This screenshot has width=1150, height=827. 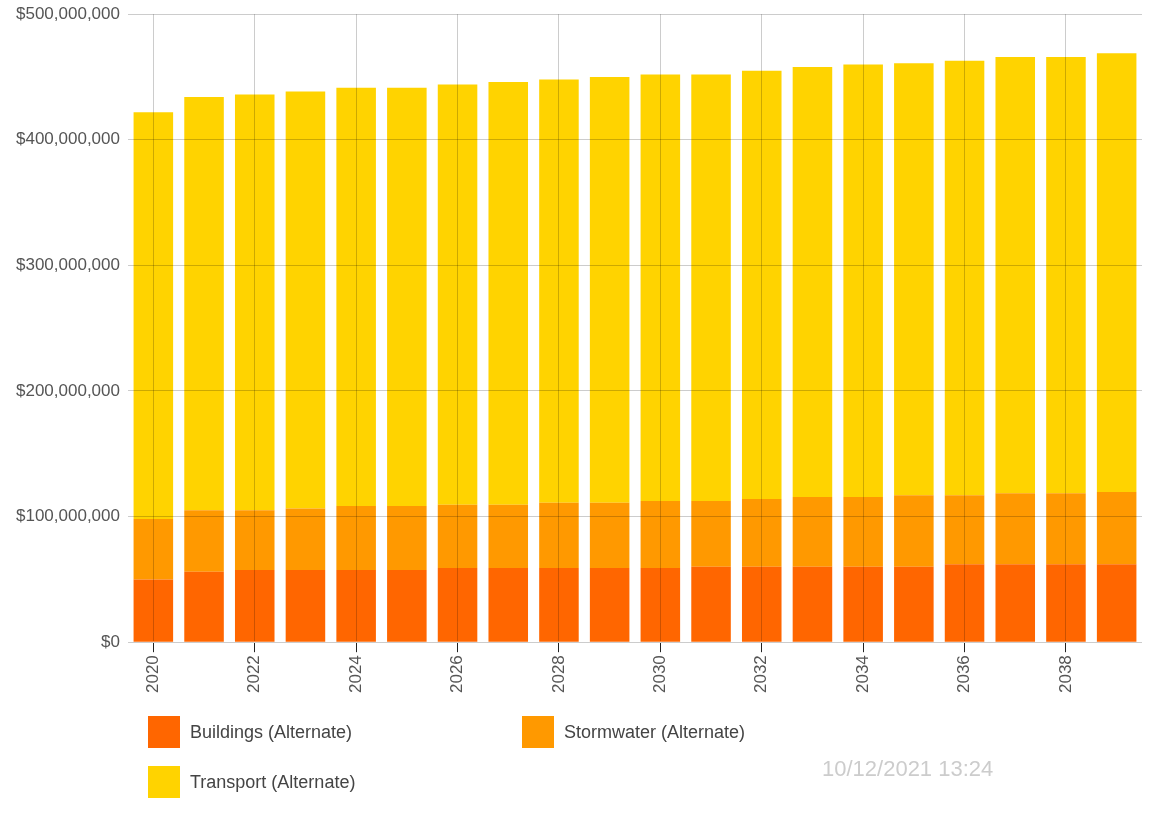 What do you see at coordinates (355, 674) in the screenshot?
I see `x-tick-label: 2024` at bounding box center [355, 674].